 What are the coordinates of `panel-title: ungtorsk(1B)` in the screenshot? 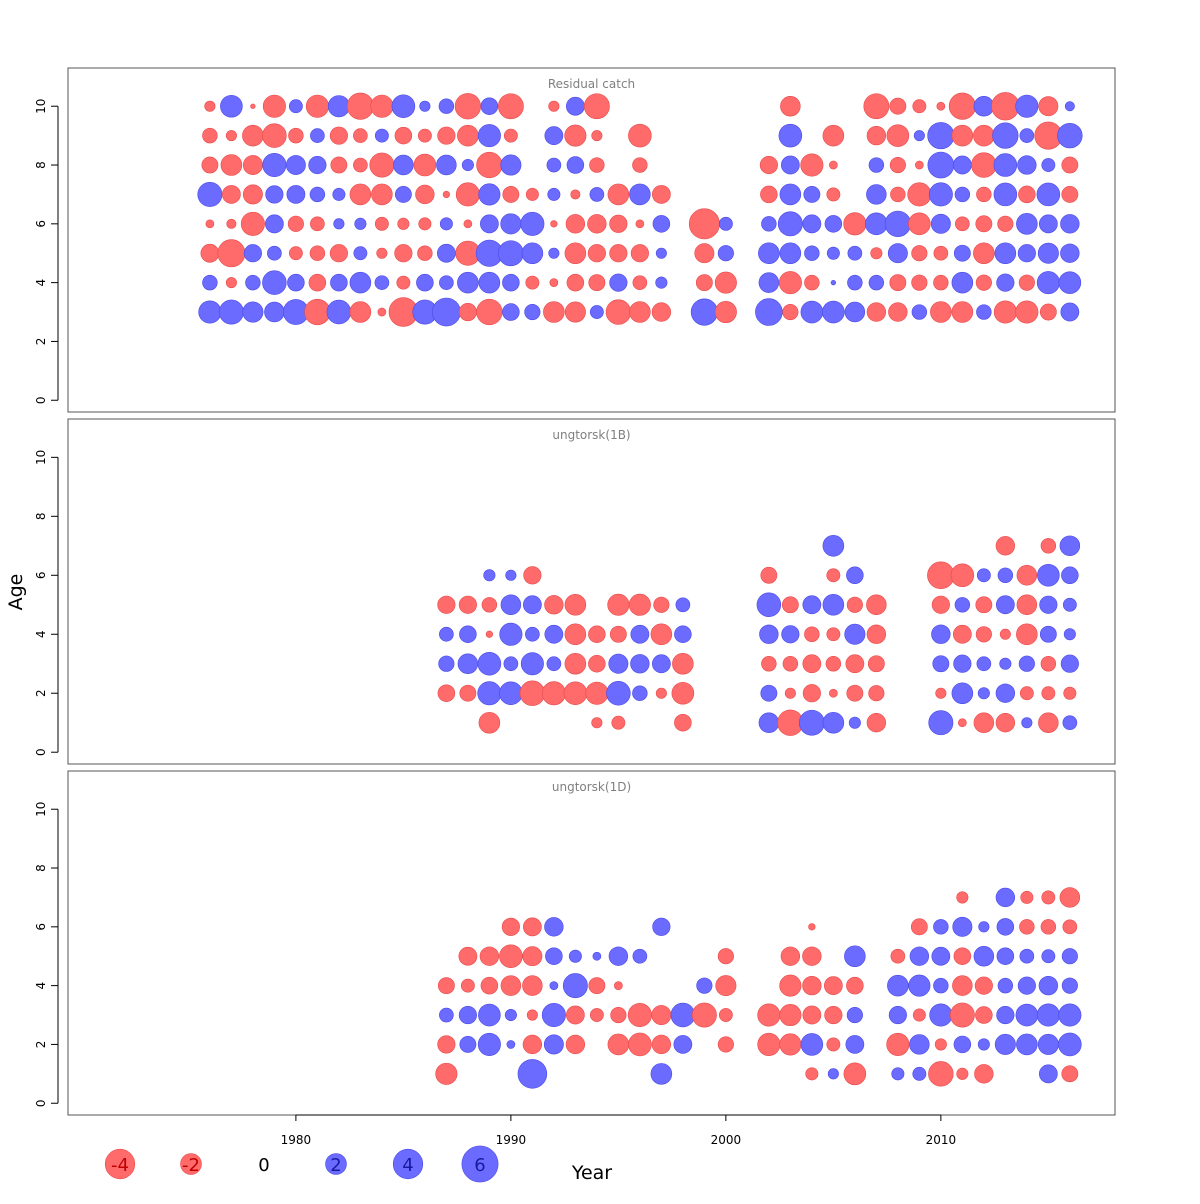 It's located at (591, 435).